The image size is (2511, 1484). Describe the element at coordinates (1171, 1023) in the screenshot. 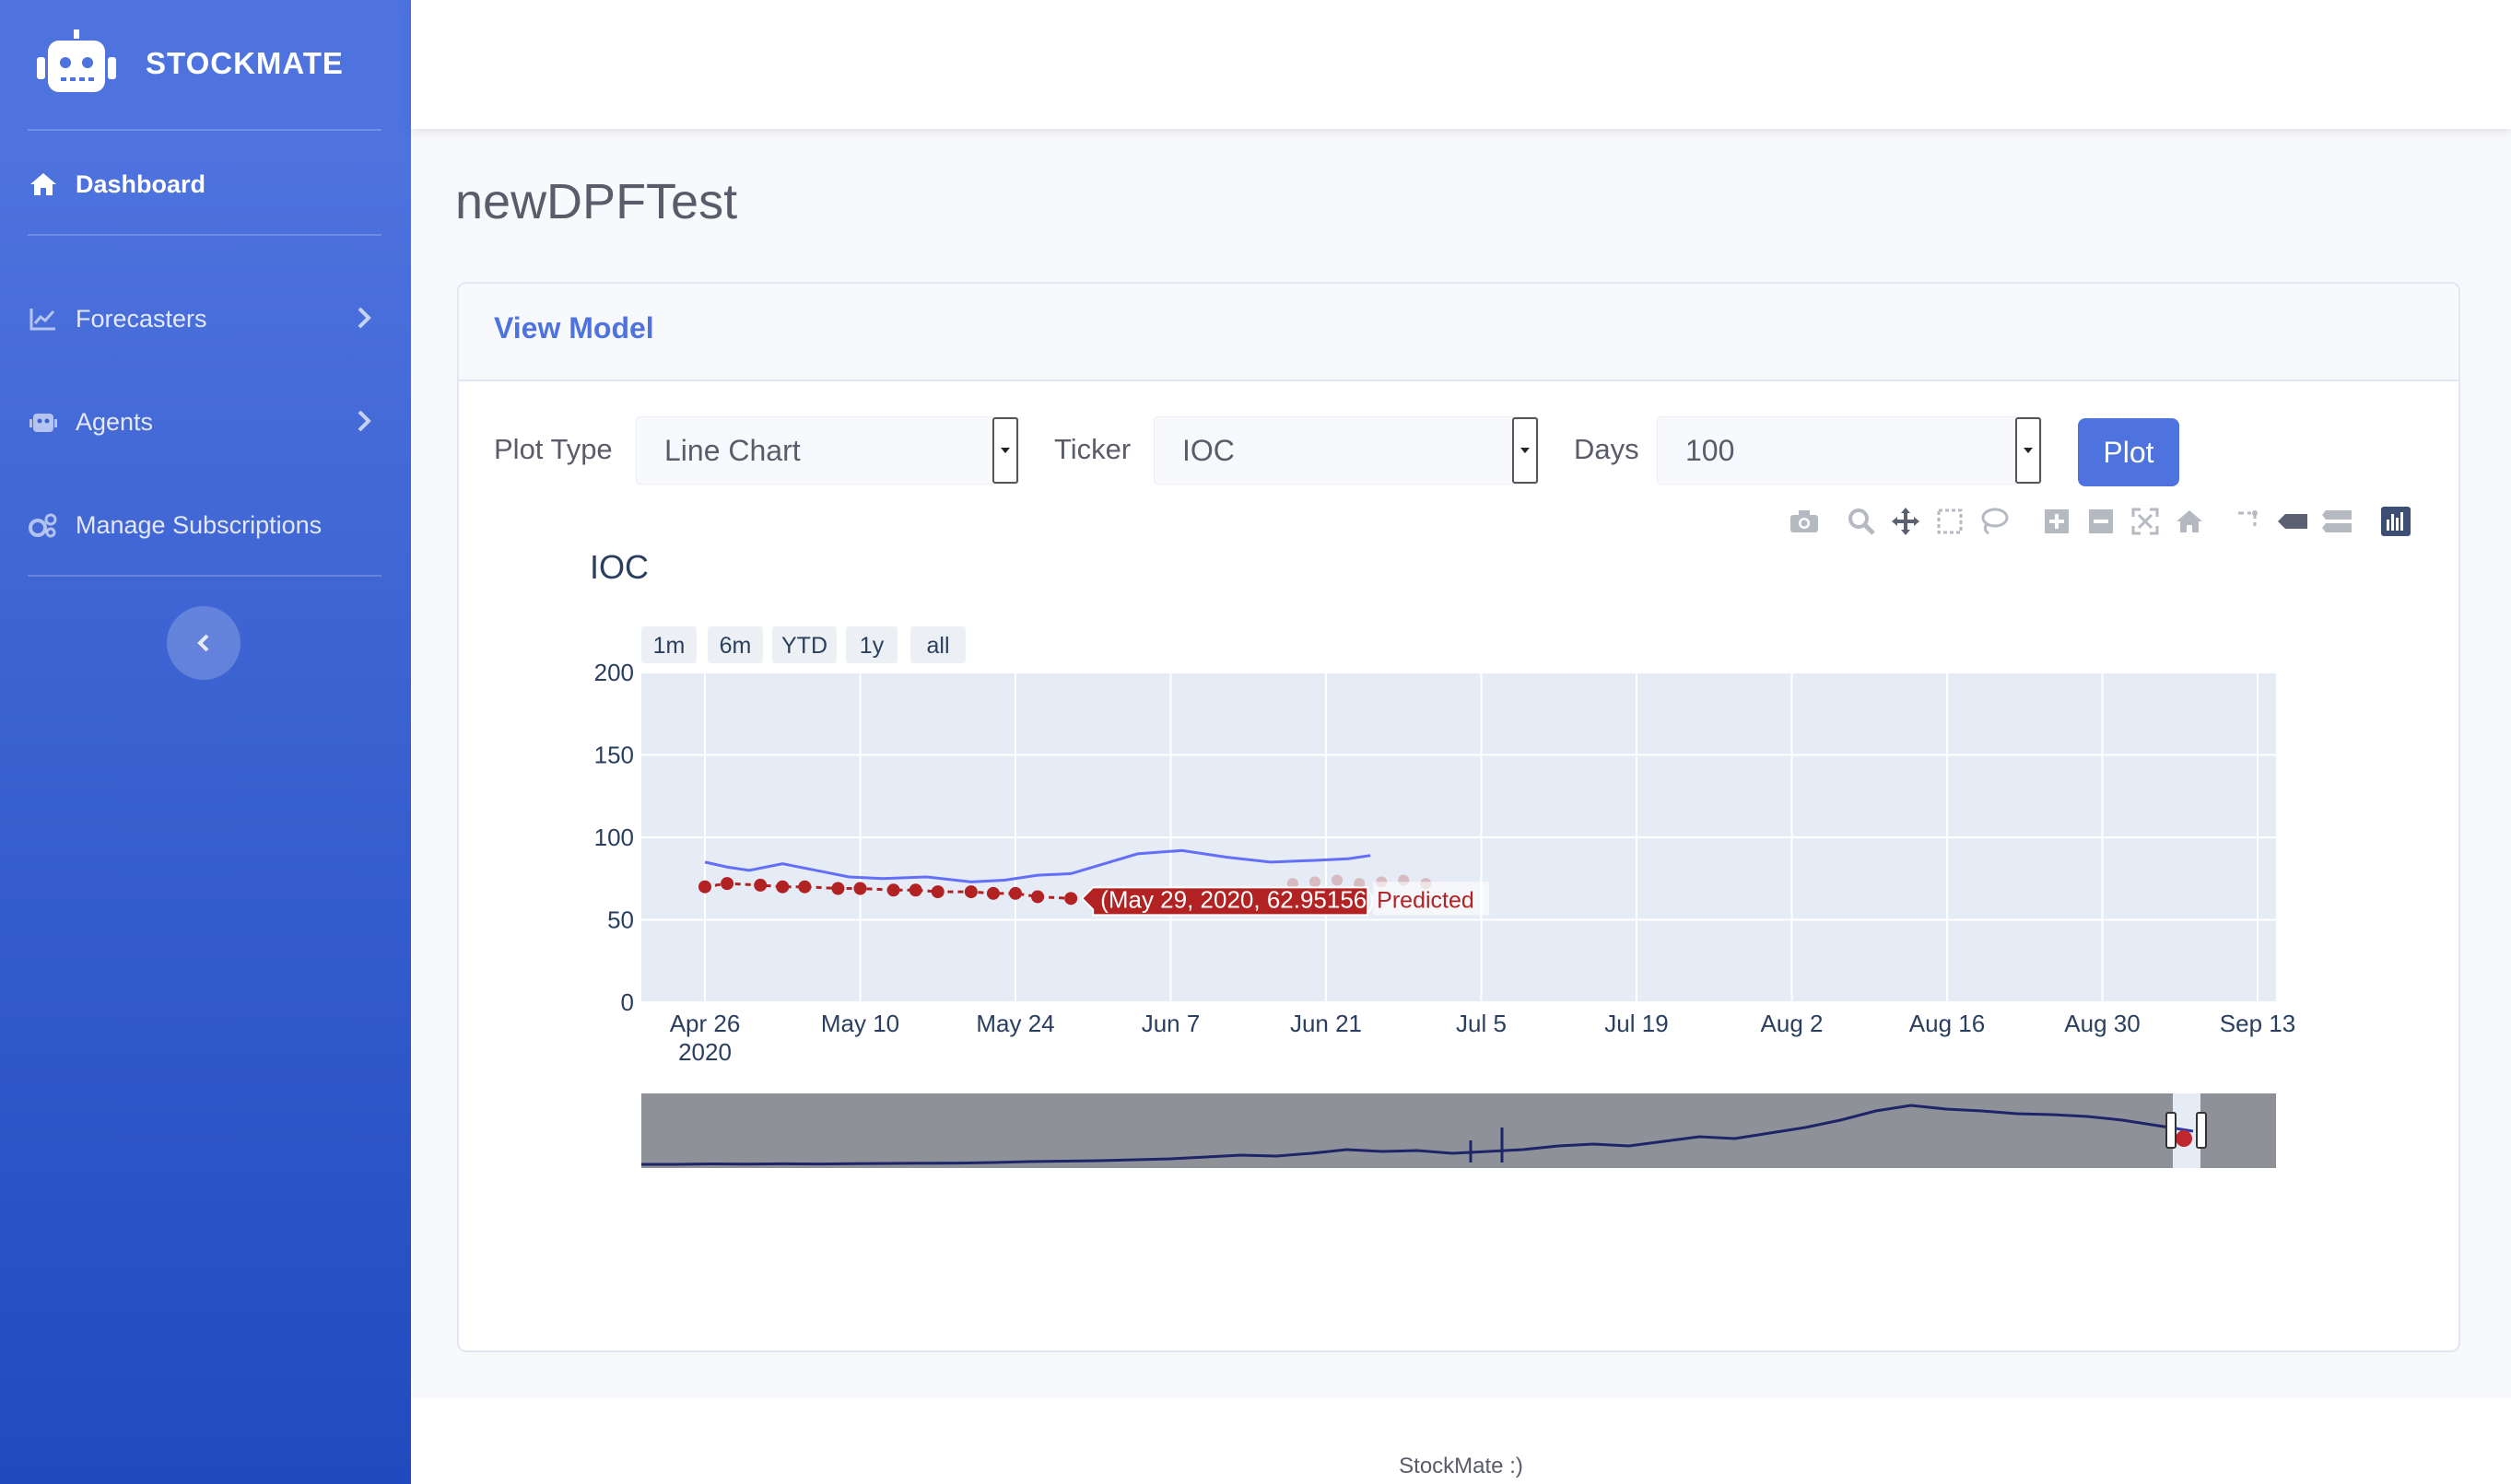

I see `x-tick-label: Jun 7` at that location.